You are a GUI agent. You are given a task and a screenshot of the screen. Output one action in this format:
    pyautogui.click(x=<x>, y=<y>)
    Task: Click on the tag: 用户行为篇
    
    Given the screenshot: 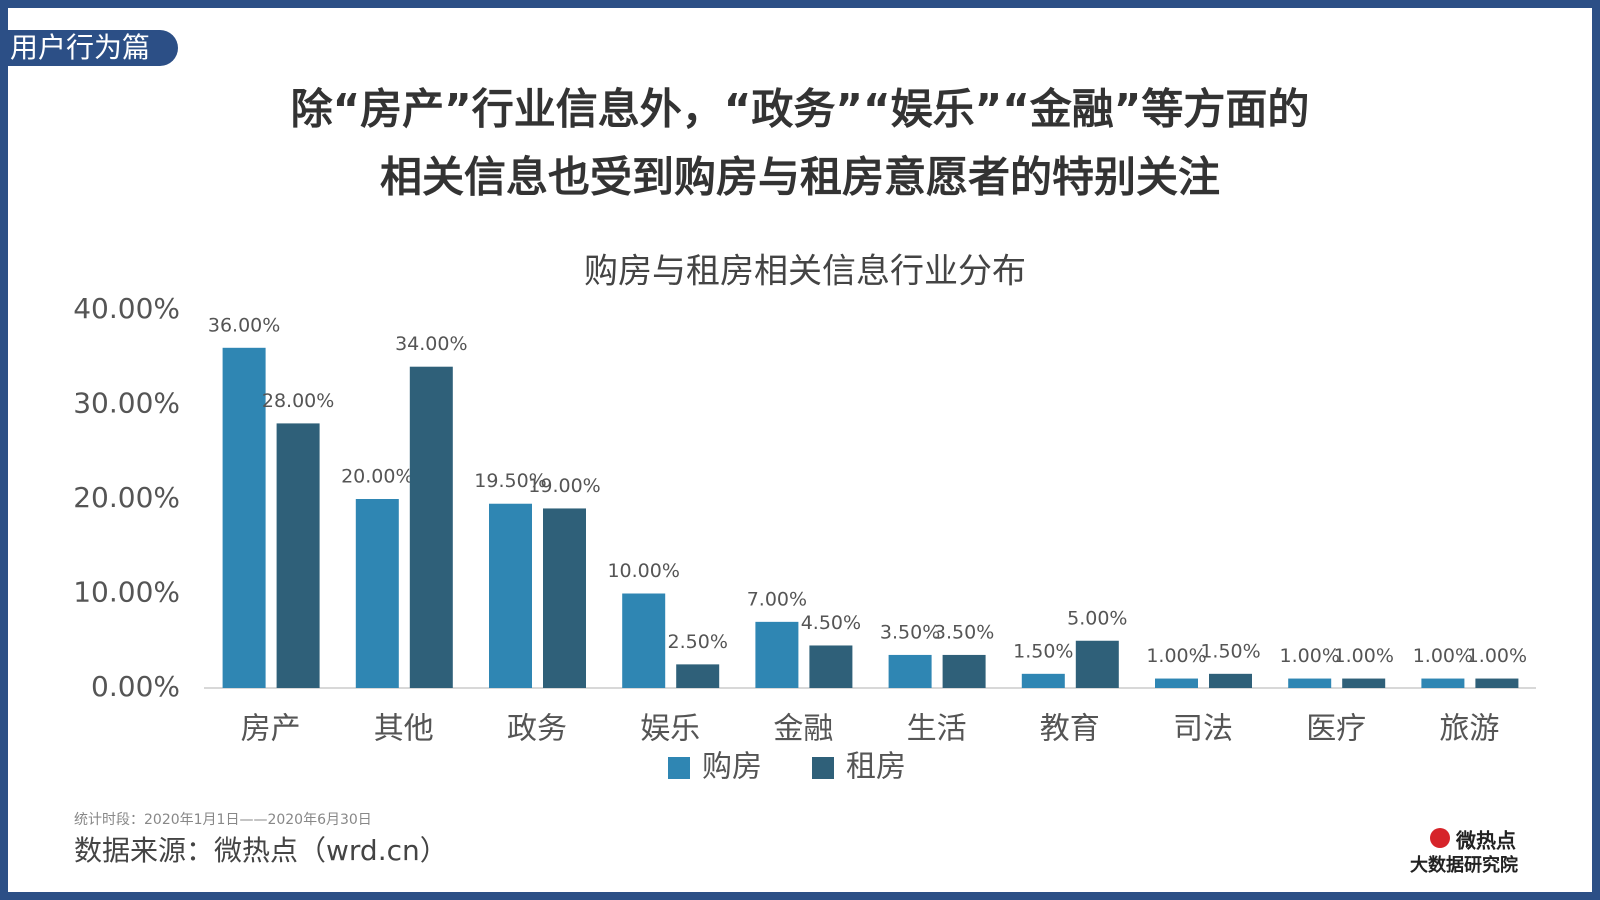 What is the action you would take?
    pyautogui.click(x=80, y=47)
    